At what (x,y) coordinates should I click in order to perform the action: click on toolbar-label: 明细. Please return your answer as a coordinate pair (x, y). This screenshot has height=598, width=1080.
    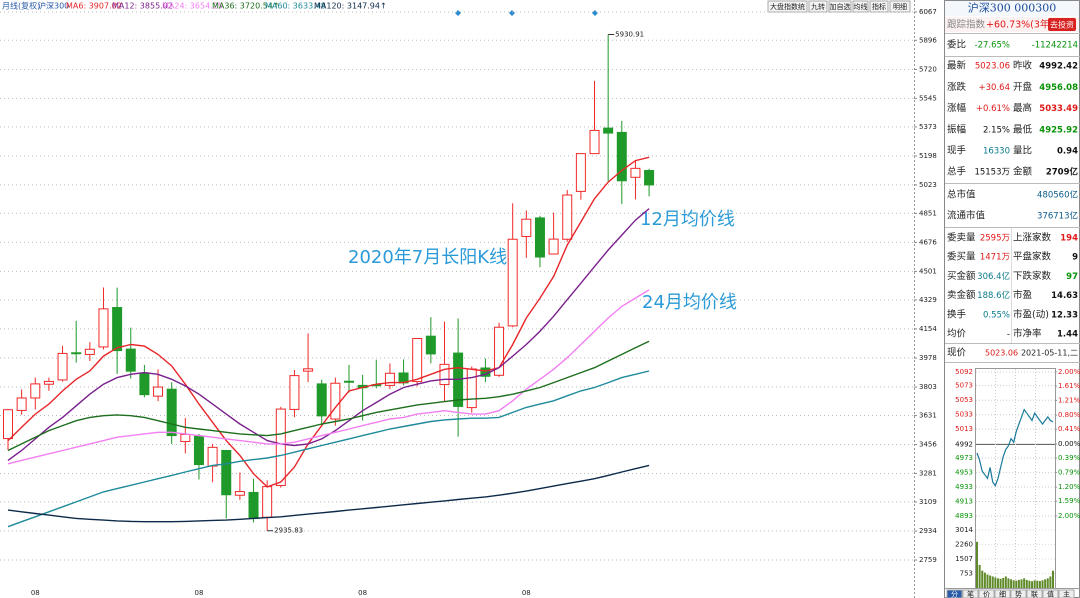
    Looking at the image, I should click on (900, 6).